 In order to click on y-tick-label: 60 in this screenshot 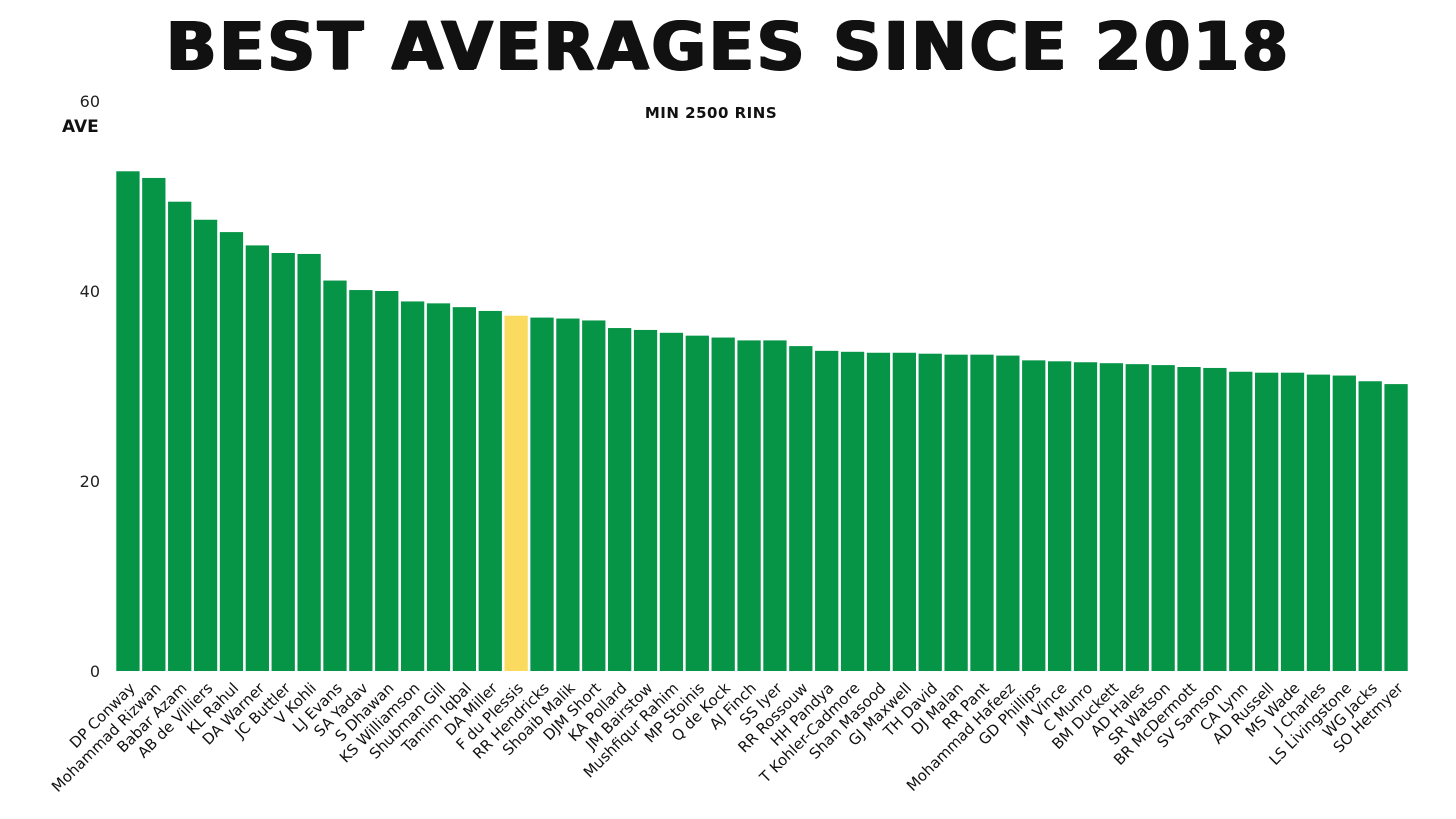, I will do `click(90, 101)`.